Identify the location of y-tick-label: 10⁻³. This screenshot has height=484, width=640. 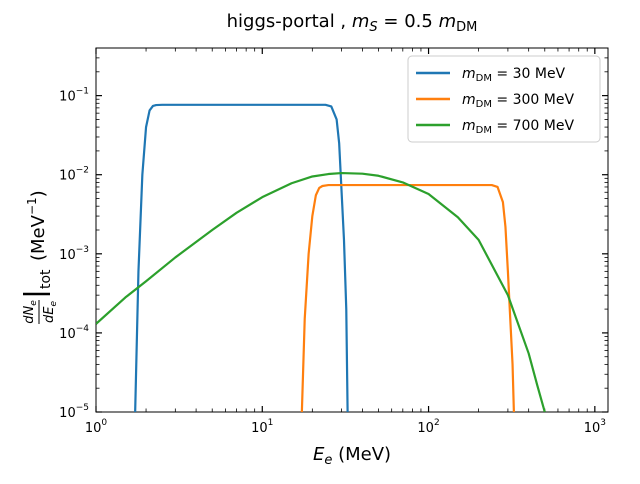
(74, 254).